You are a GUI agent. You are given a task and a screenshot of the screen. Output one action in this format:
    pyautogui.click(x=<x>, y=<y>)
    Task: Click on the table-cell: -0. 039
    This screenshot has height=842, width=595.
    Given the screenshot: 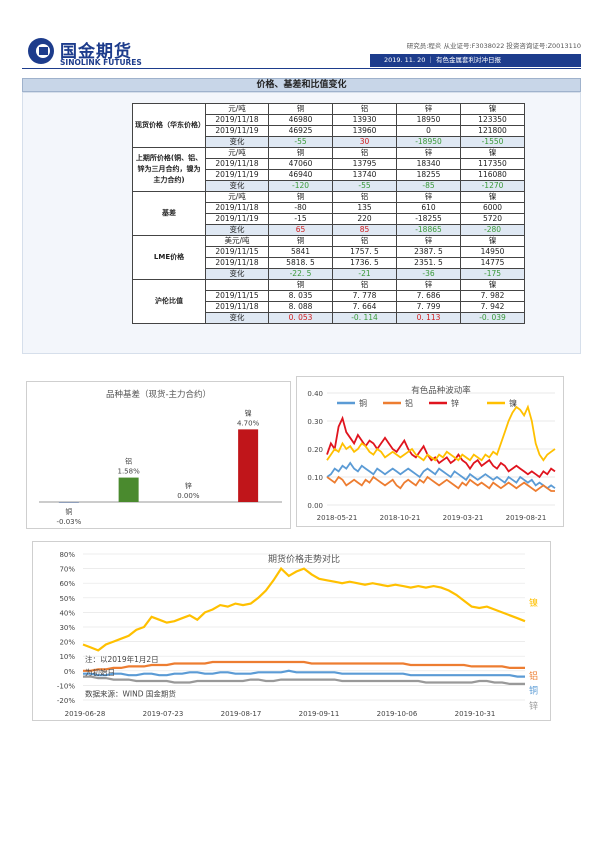 What is the action you would take?
    pyautogui.click(x=492, y=318)
    